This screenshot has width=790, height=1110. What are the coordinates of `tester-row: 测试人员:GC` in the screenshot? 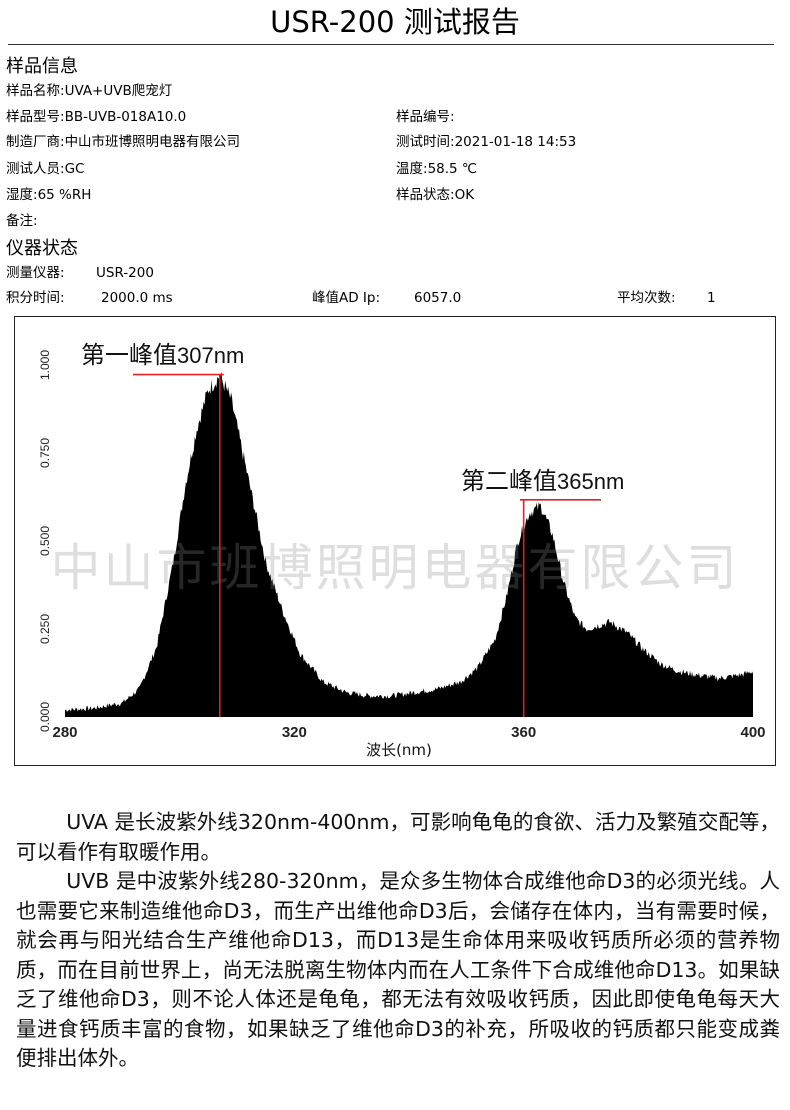 It's located at (45, 169).